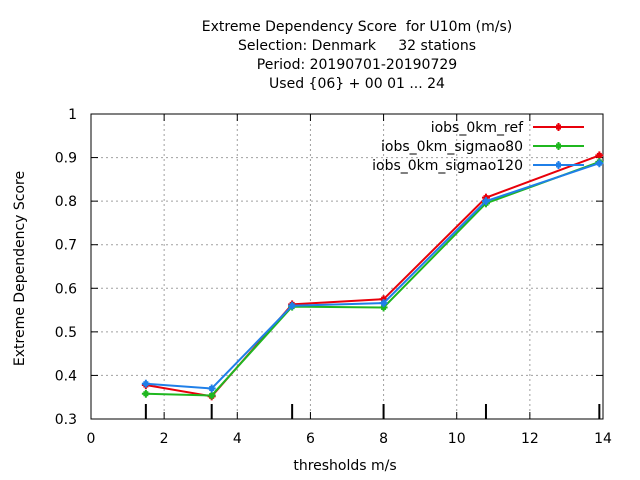 This screenshot has width=640, height=480. I want to click on y-axis-label: Extreme Dependency Score, so click(20, 268).